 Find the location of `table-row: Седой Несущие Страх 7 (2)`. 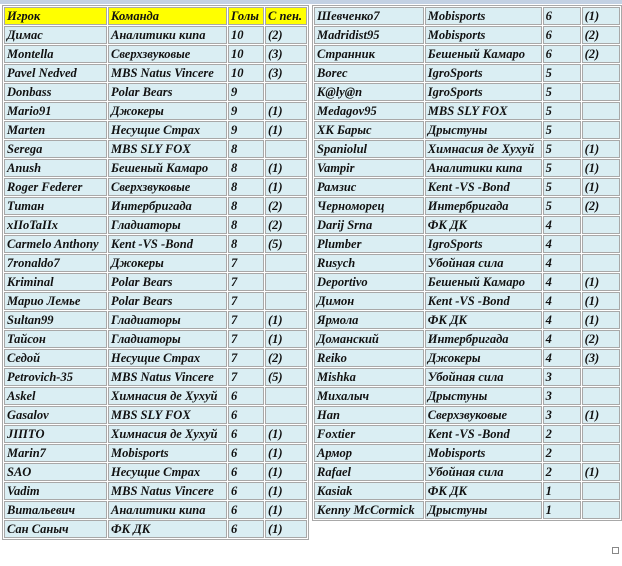

table-row: Седой Несущие Страх 7 (2) is located at coordinates (155, 358).